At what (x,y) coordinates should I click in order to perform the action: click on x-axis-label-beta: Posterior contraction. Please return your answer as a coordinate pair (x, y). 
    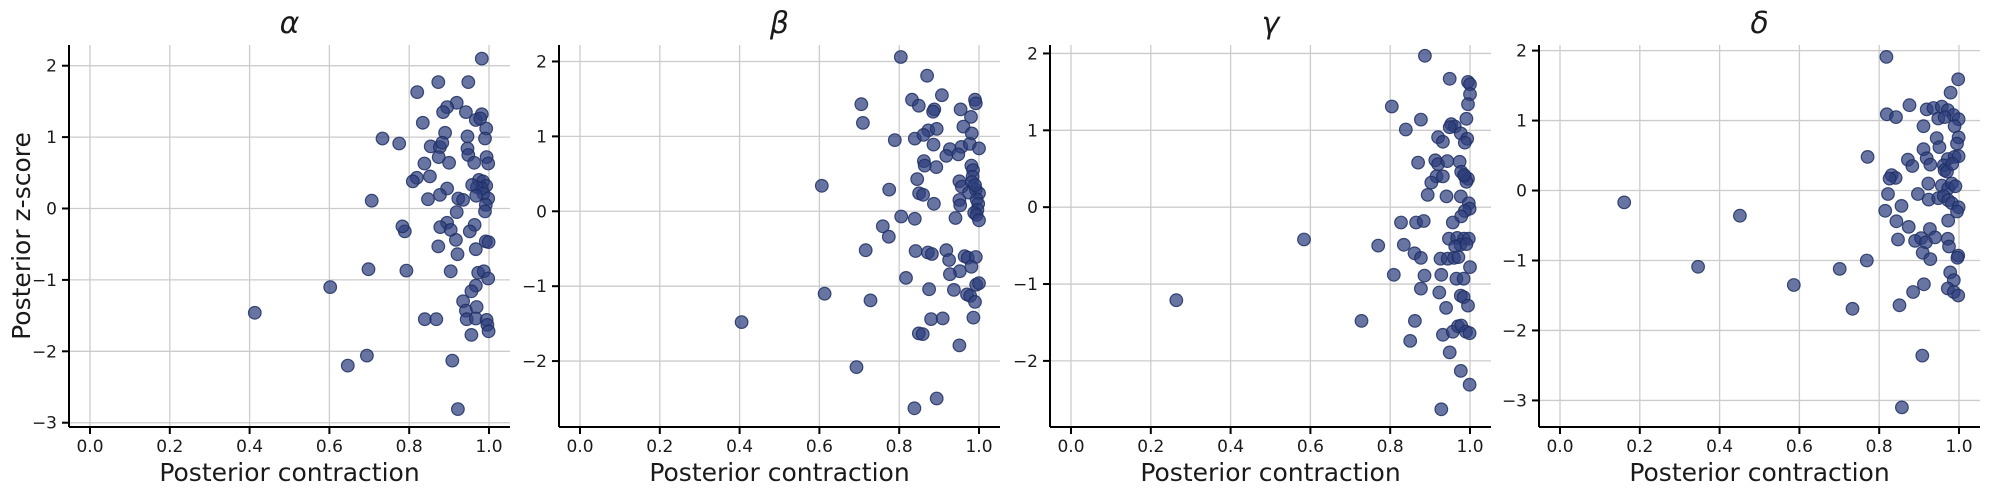
    Looking at the image, I should click on (779, 472).